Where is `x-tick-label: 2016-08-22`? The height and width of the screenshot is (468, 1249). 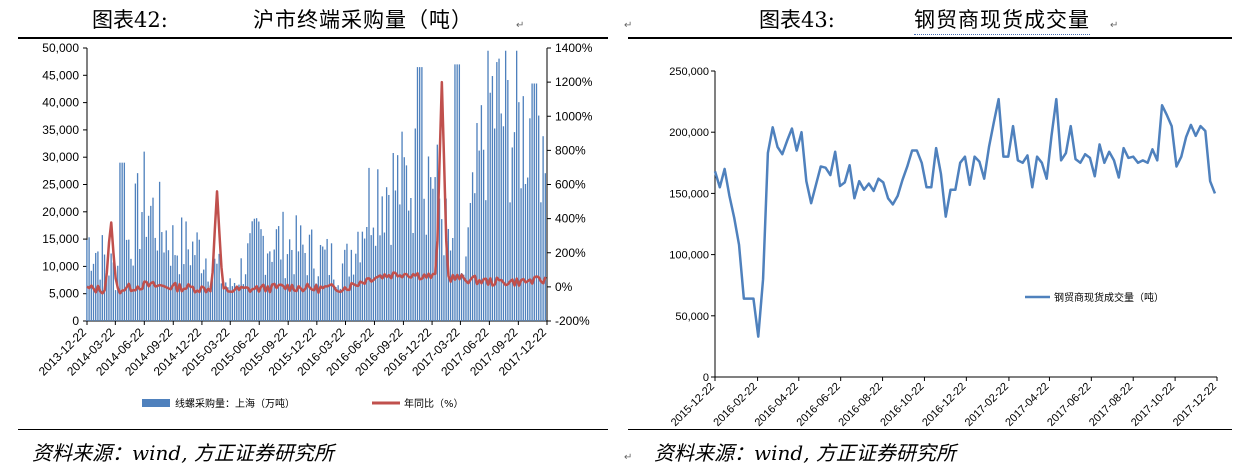
x-tick-label: 2016-08-22 is located at coordinates (860, 405).